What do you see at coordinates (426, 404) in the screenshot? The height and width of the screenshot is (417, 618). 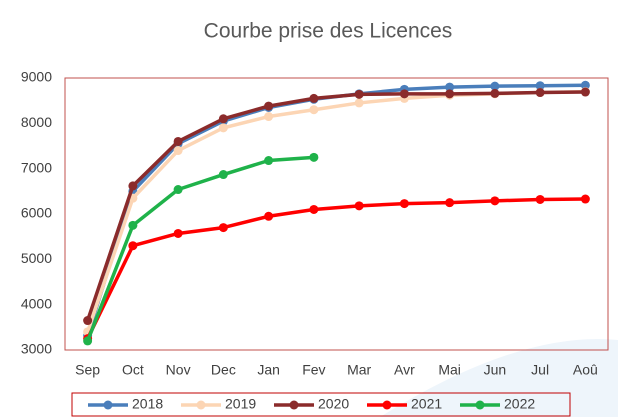 I see `legend-label: 2021` at bounding box center [426, 404].